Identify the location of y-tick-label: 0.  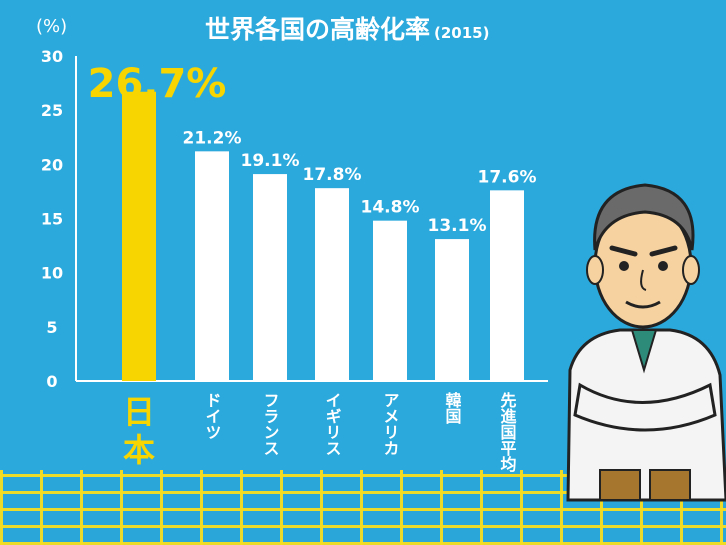
(51, 381).